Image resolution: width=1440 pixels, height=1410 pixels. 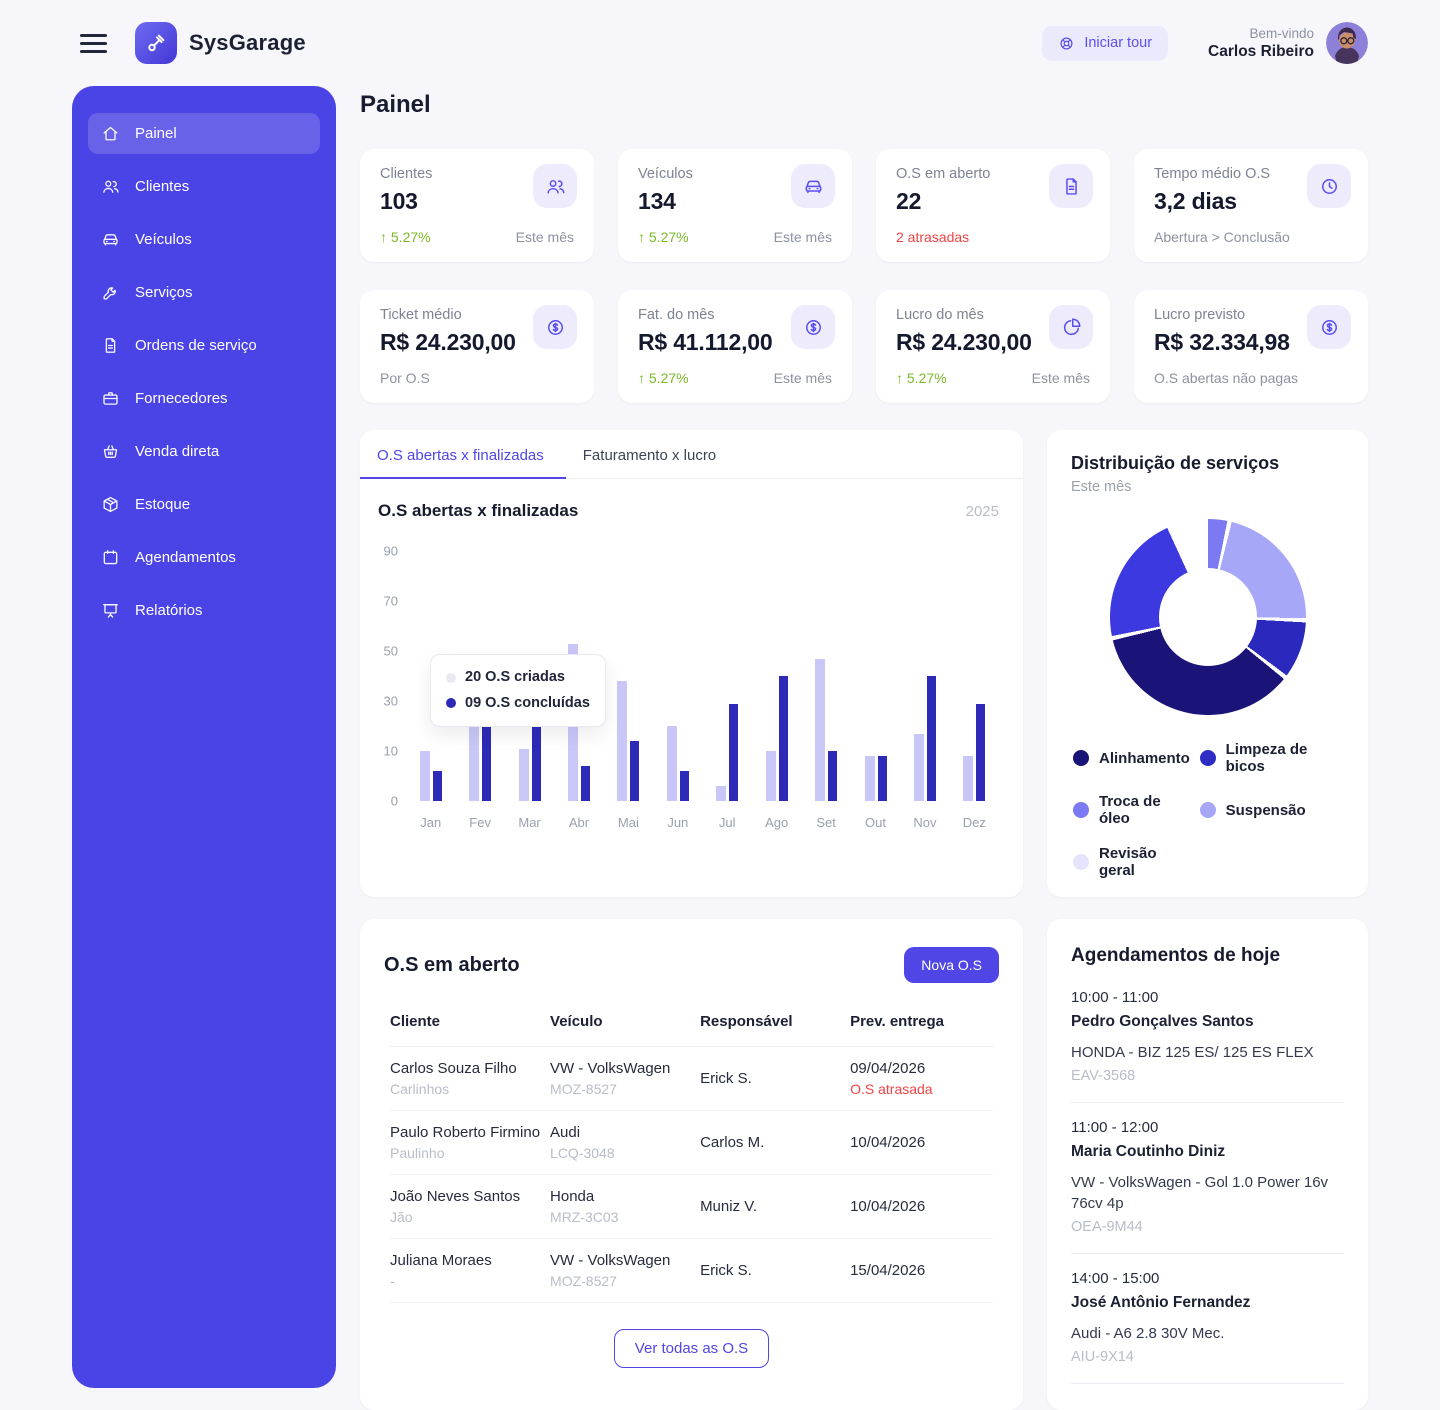 I want to click on menu-toggle-button, so click(x=93, y=43).